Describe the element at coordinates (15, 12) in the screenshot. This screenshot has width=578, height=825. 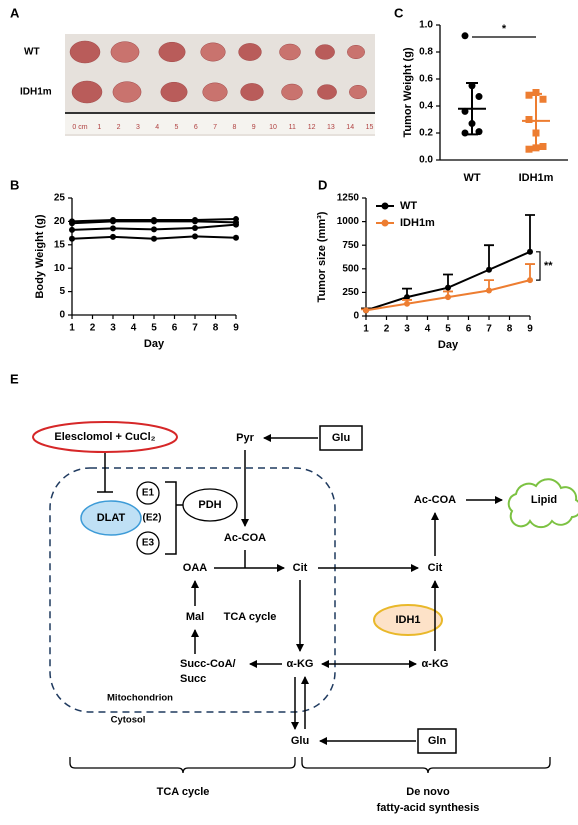
I see `panel-label: A` at that location.